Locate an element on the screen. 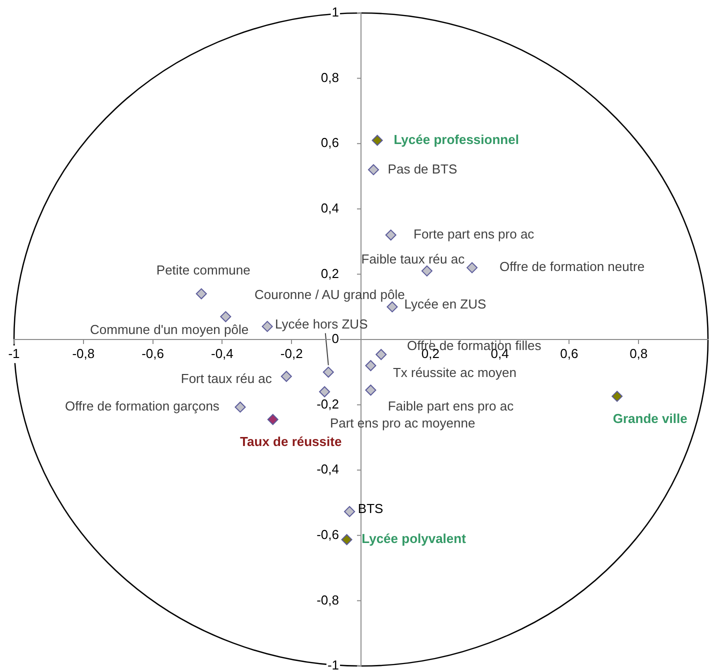 Image resolution: width=721 pixels, height=672 pixels. y-tick-label: 0,2 is located at coordinates (329, 273).